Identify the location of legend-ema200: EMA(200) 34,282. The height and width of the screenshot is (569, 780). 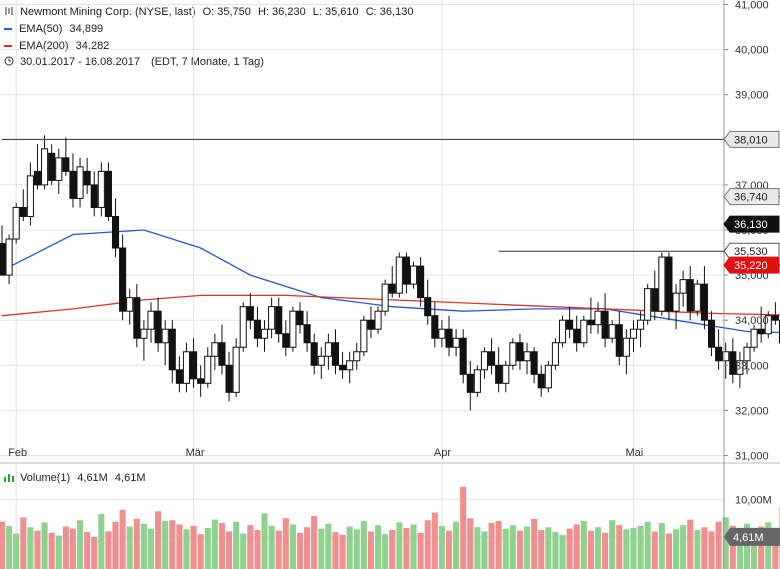
(56, 46).